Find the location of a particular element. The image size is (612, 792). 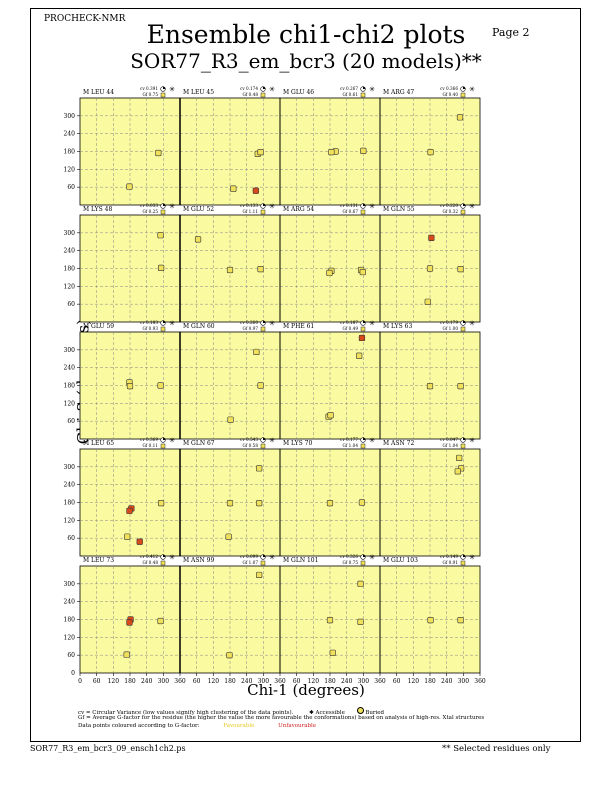

y-tick-label: 180 is located at coordinates (70, 269).